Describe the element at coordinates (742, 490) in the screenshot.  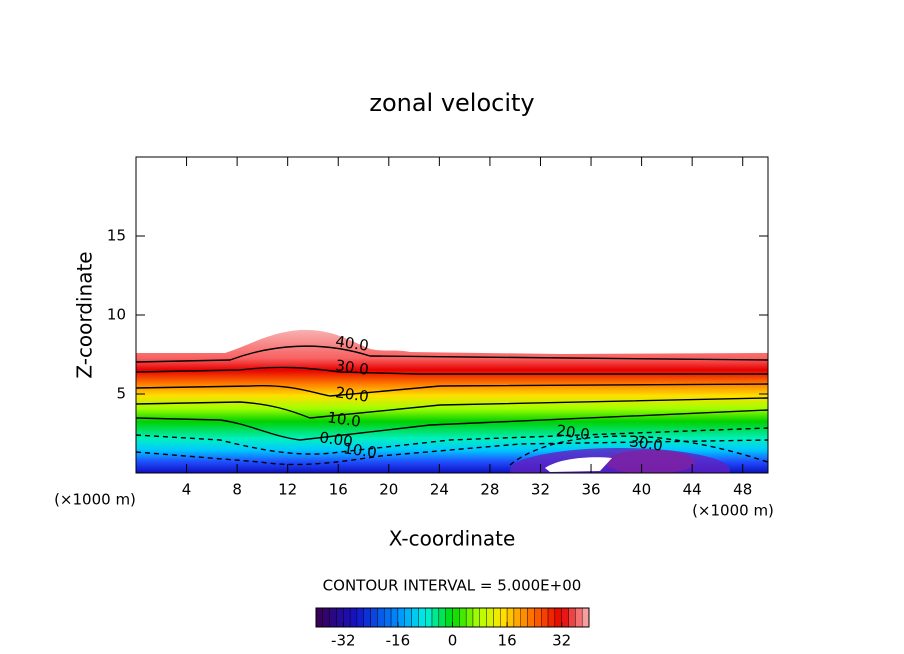
I see `x-tick-label: 48` at that location.